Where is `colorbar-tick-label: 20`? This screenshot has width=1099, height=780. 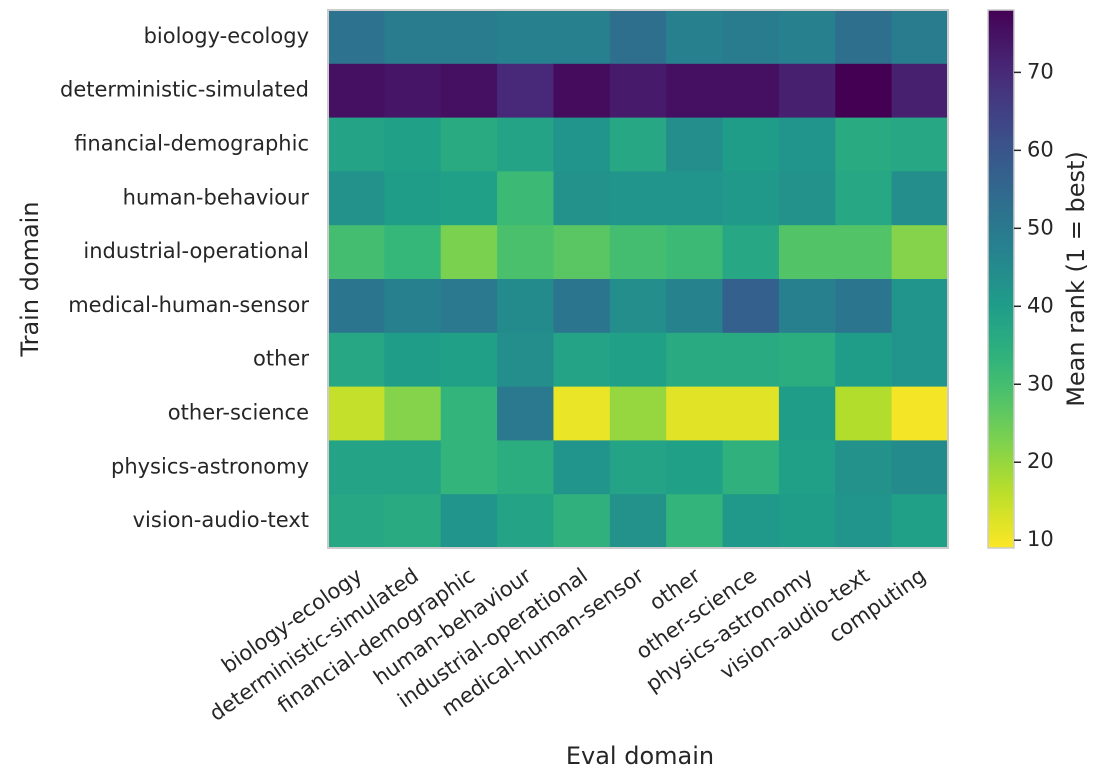
colorbar-tick-label: 20 is located at coordinates (1040, 461).